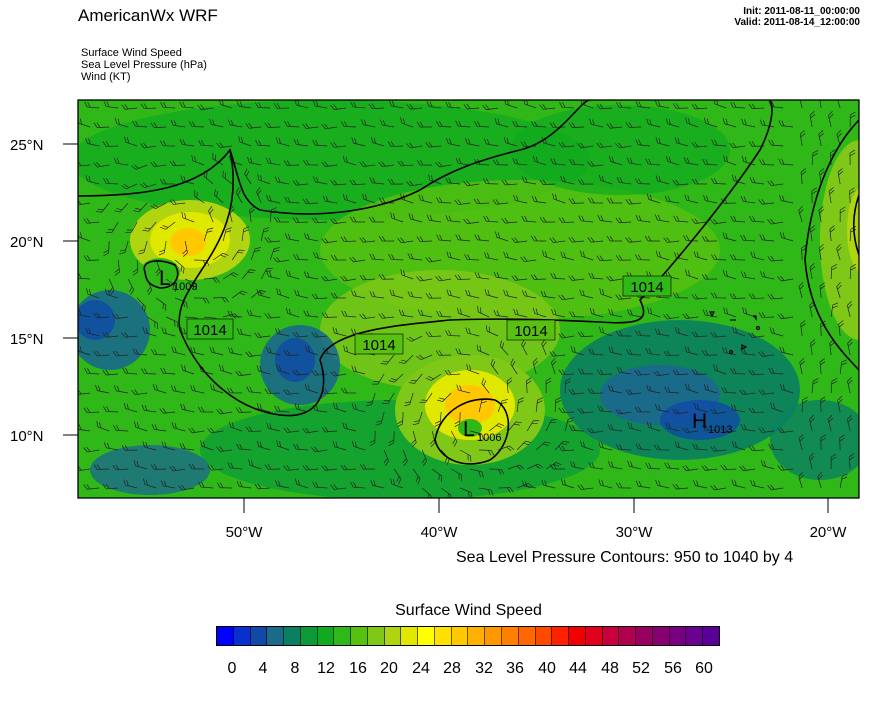 Image resolution: width=886 pixels, height=703 pixels. What do you see at coordinates (452, 668) in the screenshot?
I see `colorbar-label: 28` at bounding box center [452, 668].